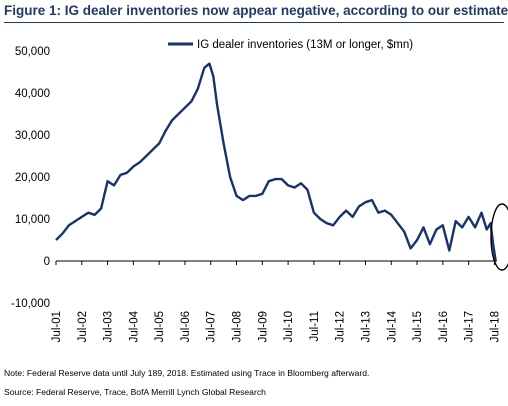  I want to click on x-tick-label: Jul-02, so click(83, 326).